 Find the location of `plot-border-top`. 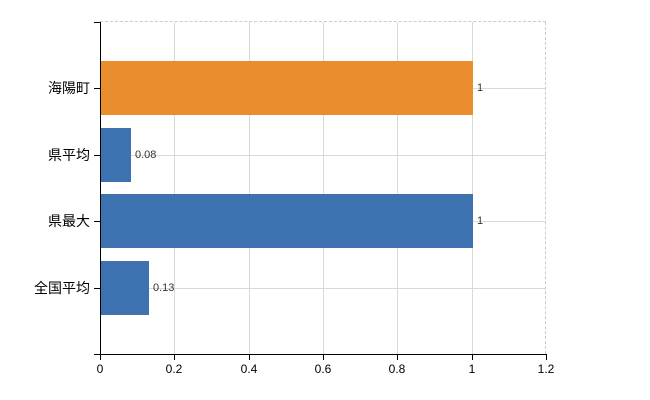

plot-border-top is located at coordinates (323, 21).